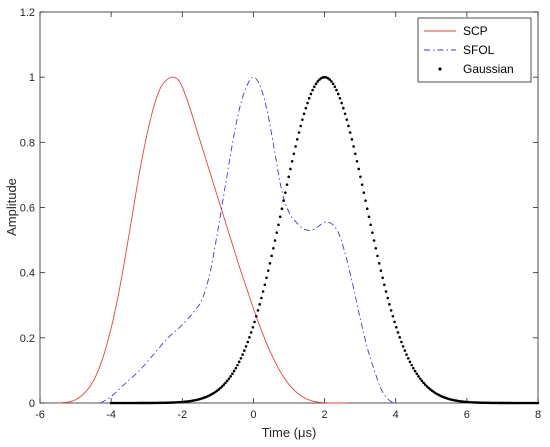 This screenshot has width=550, height=447. Describe the element at coordinates (27, 13) in the screenshot. I see `y-tick-label: 1.2` at that location.